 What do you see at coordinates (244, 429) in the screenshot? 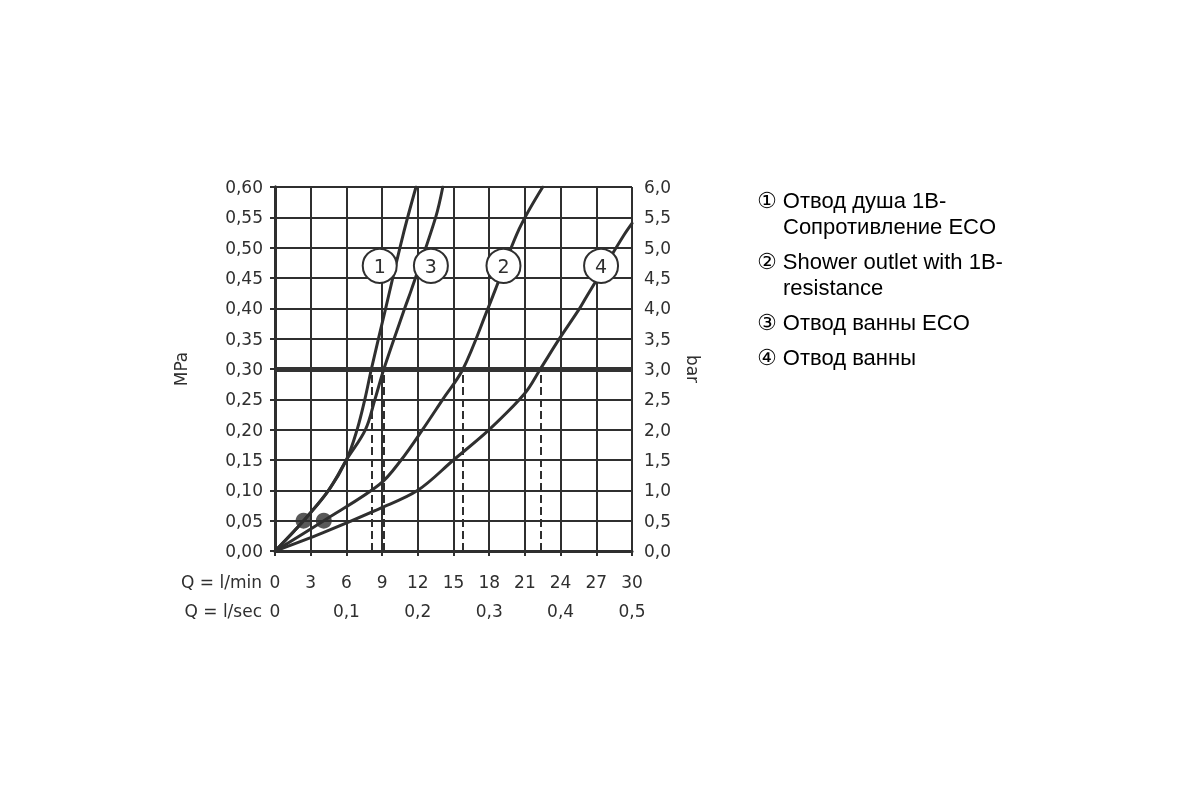
I see `y-tick-label: 0,20` at bounding box center [244, 429].